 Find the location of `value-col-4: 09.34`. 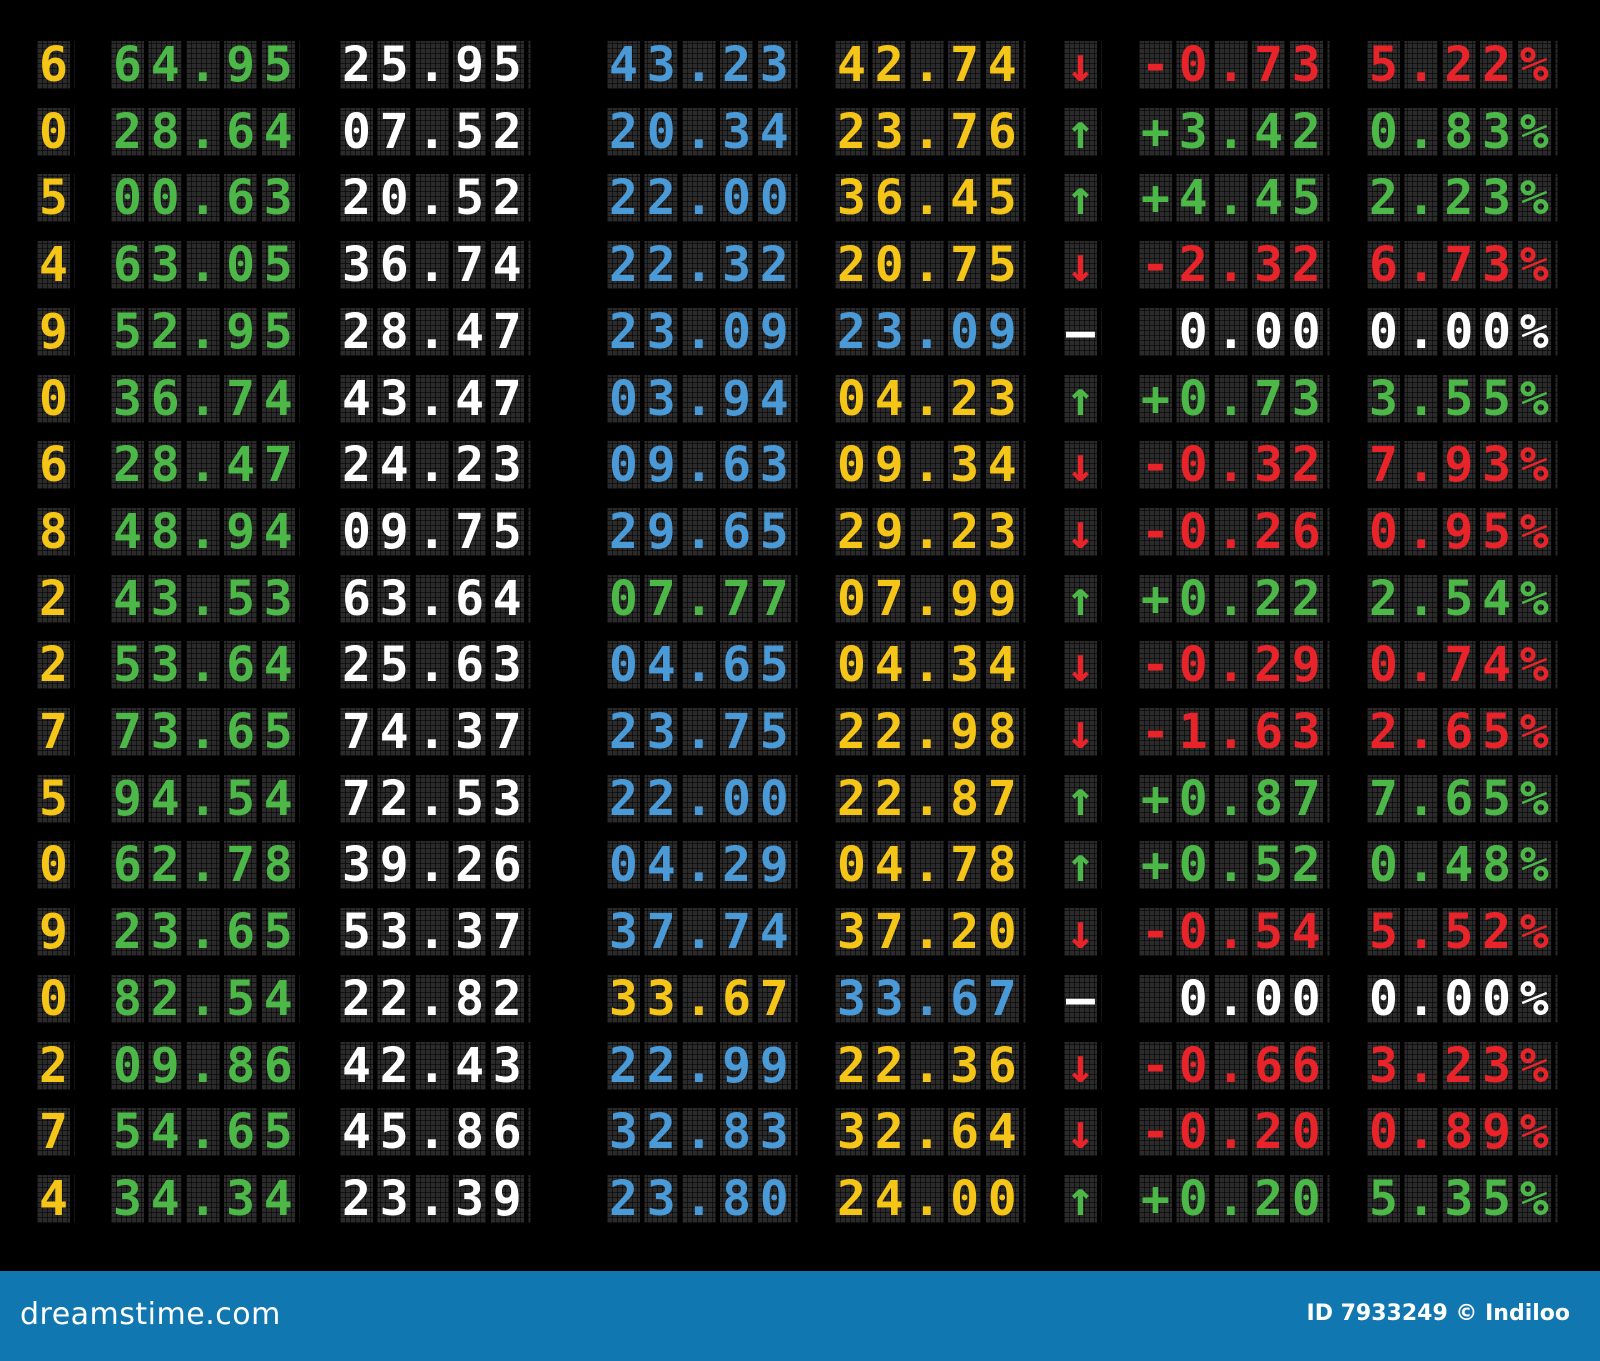

value-col-4: 09.34 is located at coordinates (931, 465).